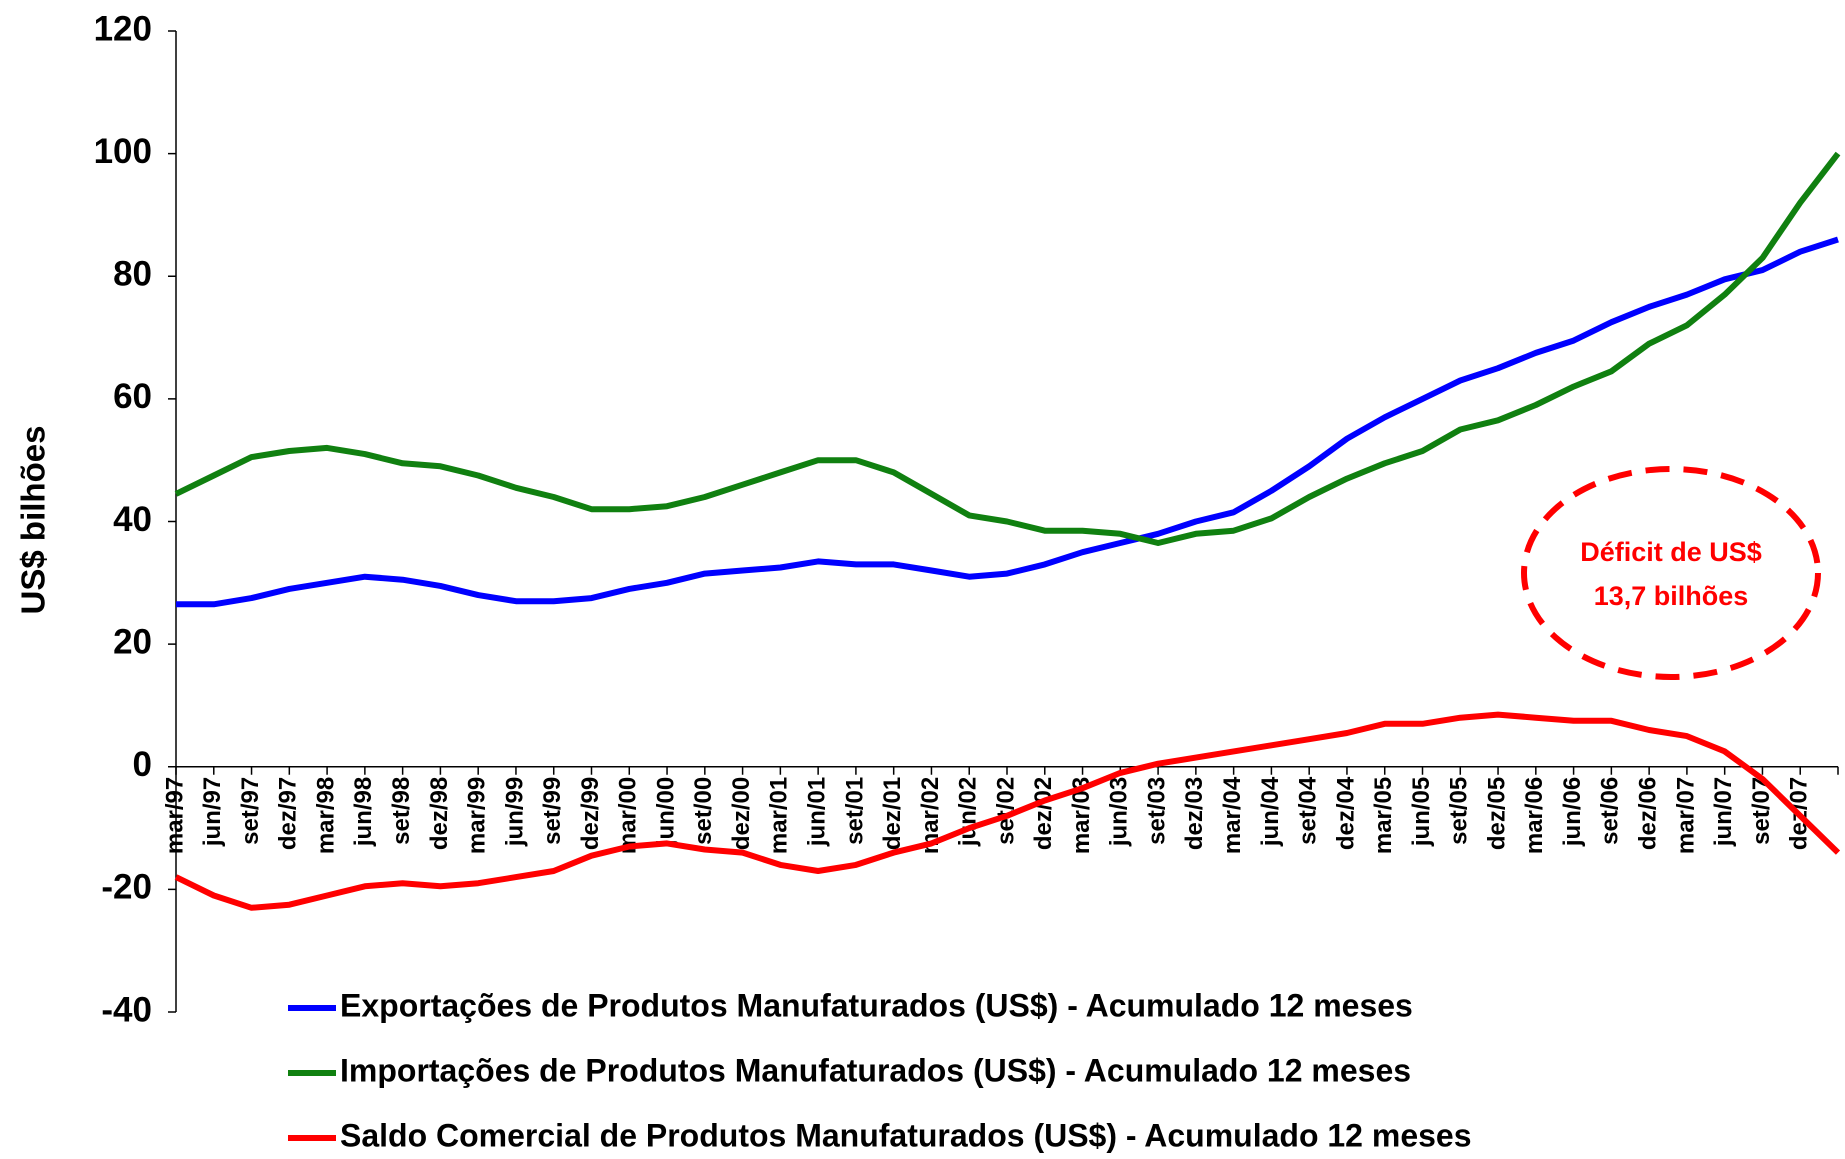 The height and width of the screenshot is (1159, 1845). Describe the element at coordinates (212, 812) in the screenshot. I see `x-tick-label: jun/97` at that location.